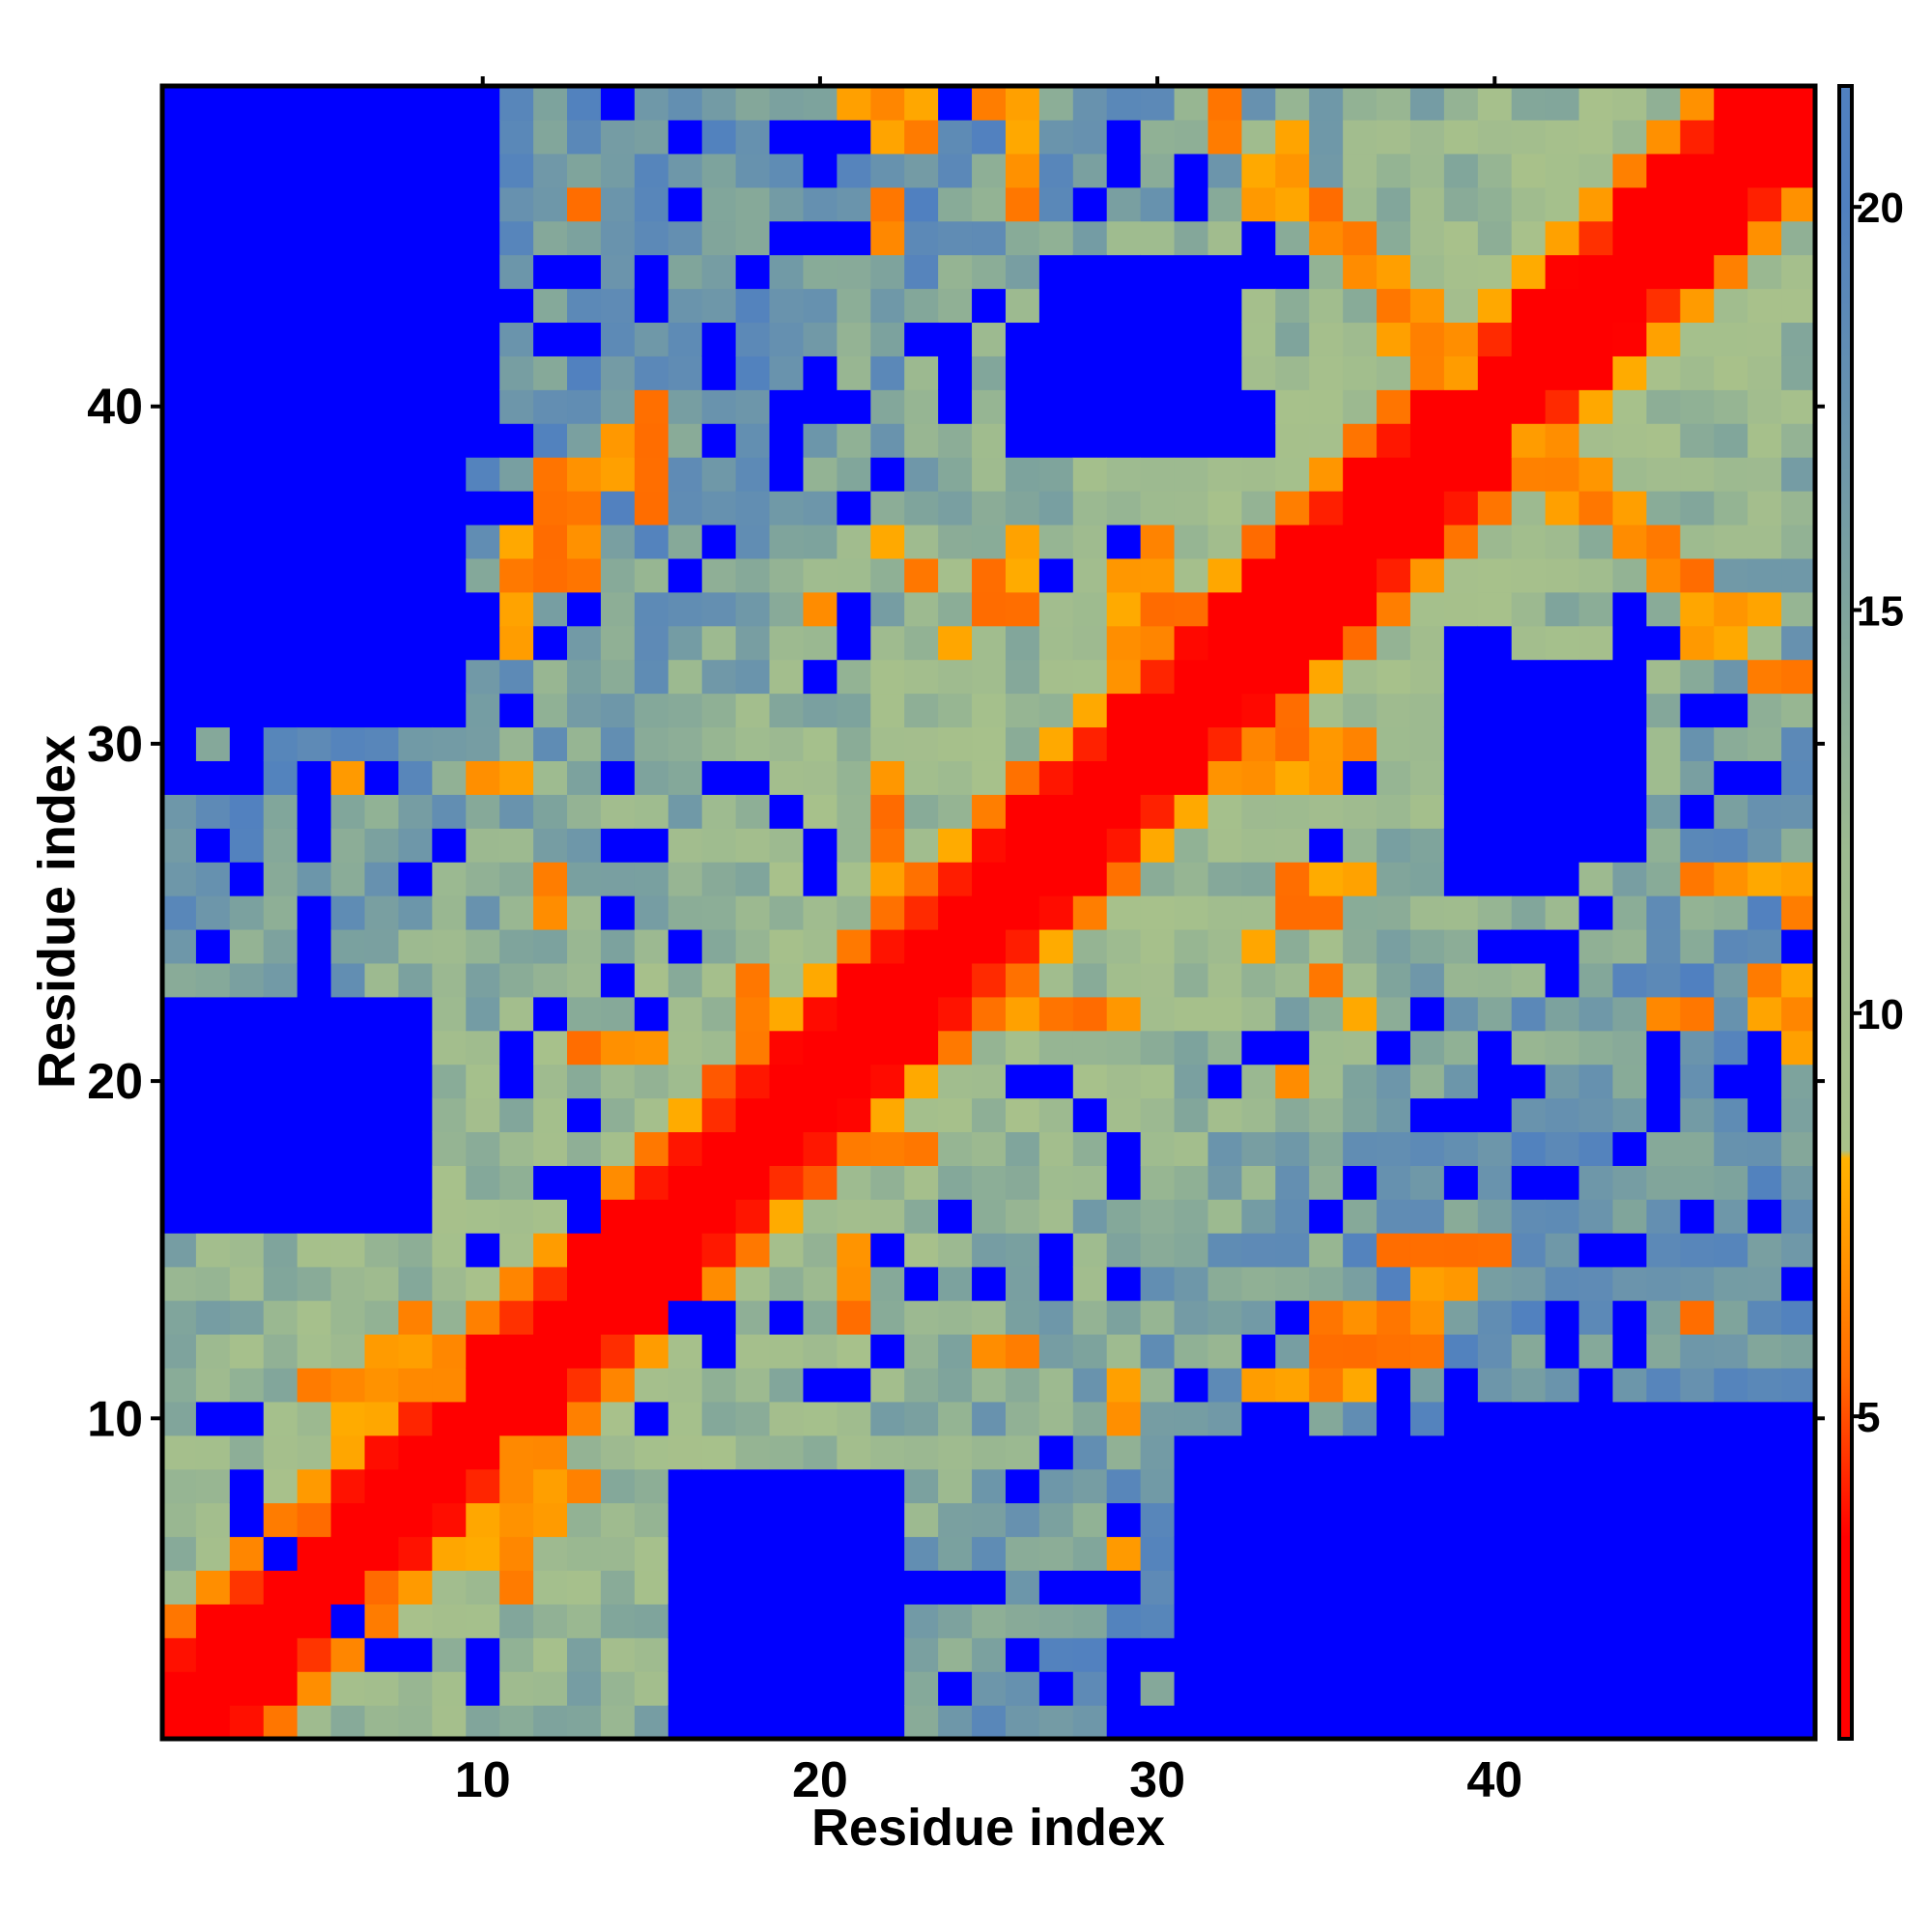 The width and height of the screenshot is (1932, 1932). What do you see at coordinates (988, 1828) in the screenshot?
I see `x-axis-title: Residue index` at bounding box center [988, 1828].